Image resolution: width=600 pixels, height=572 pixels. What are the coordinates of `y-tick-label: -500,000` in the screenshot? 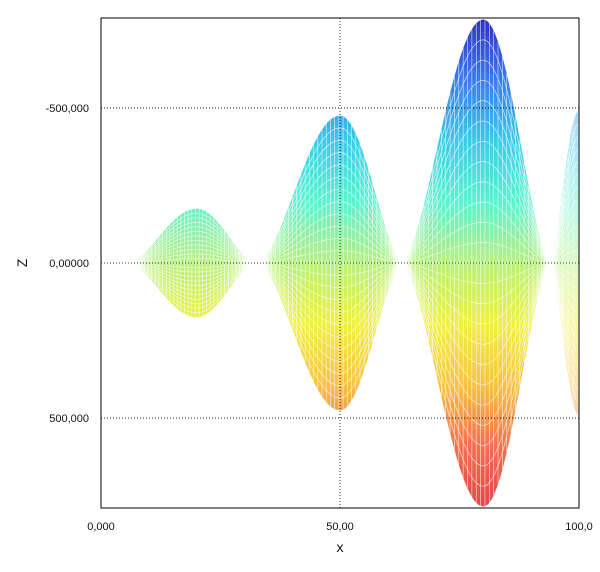 It's located at (67, 109).